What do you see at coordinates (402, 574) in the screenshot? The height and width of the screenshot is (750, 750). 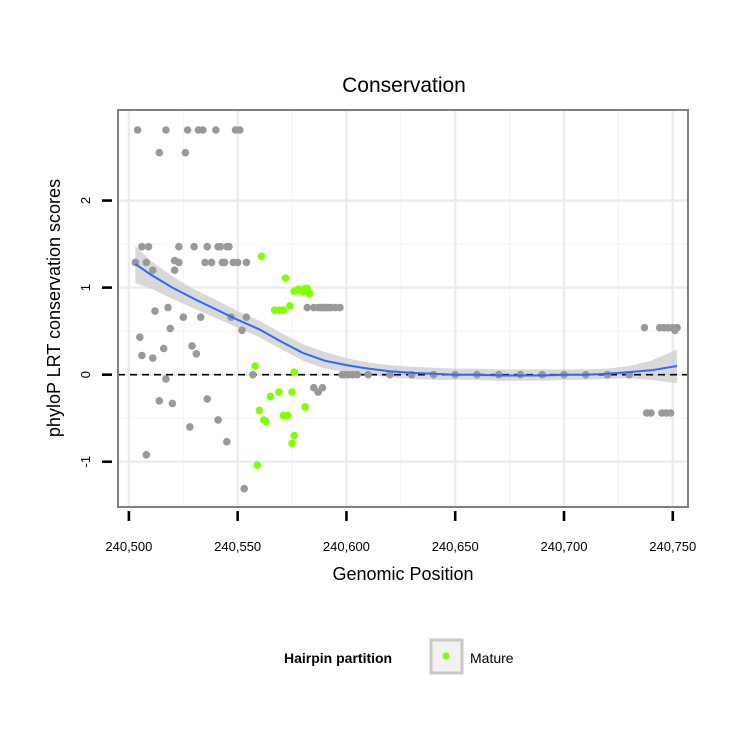 I see `x-axis-label: Genomic Position` at bounding box center [402, 574].